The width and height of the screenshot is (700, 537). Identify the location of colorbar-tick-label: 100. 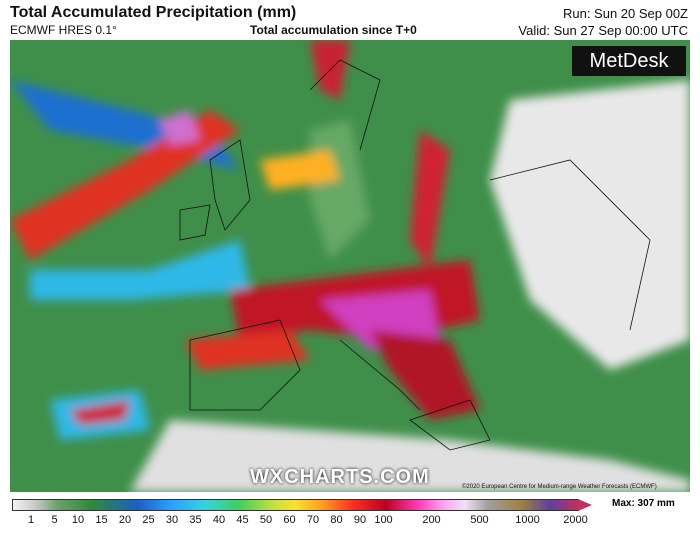
(383, 520).